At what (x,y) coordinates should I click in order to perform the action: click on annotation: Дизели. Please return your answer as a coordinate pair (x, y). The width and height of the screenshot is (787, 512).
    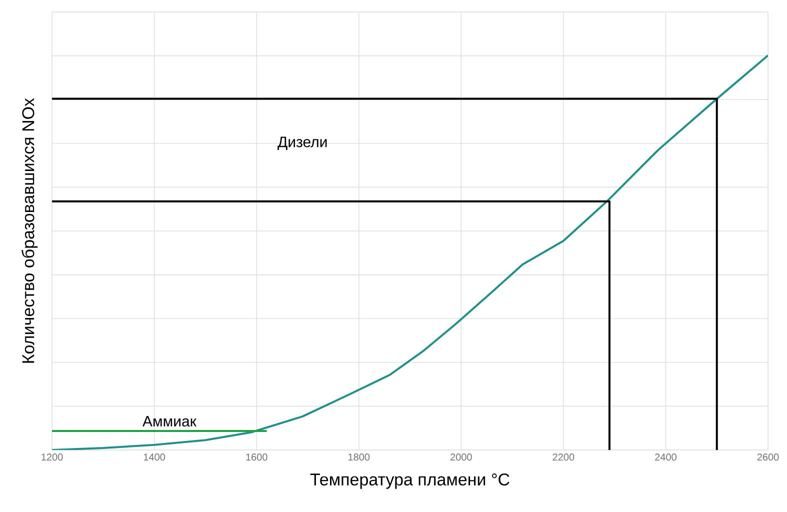
    Looking at the image, I should click on (302, 143).